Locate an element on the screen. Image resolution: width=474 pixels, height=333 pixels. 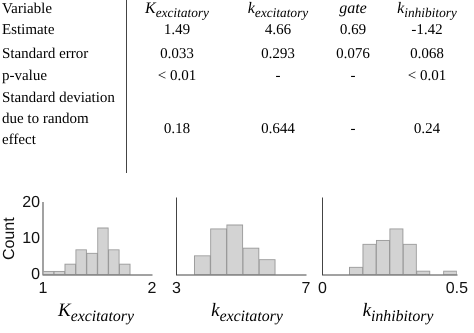
text: 4.66 is located at coordinates (278, 30).